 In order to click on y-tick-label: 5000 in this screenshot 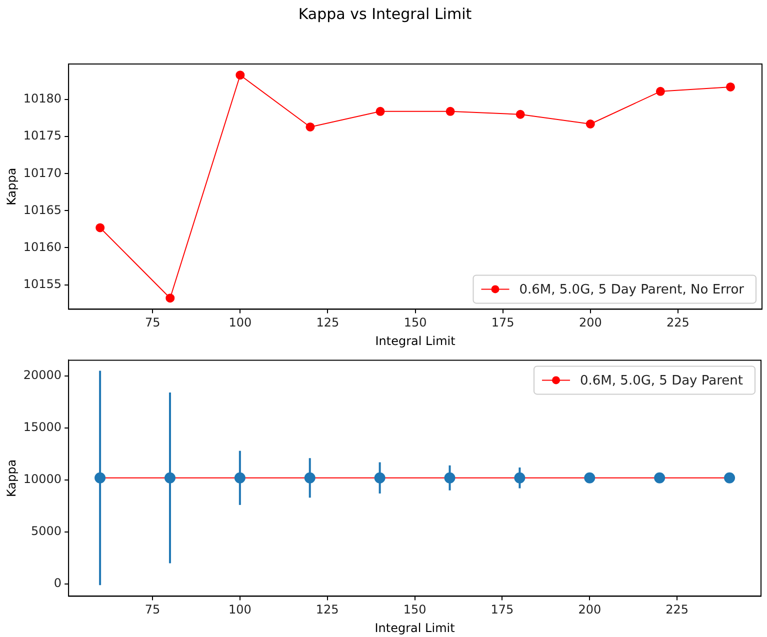, I will do `click(46, 531)`.